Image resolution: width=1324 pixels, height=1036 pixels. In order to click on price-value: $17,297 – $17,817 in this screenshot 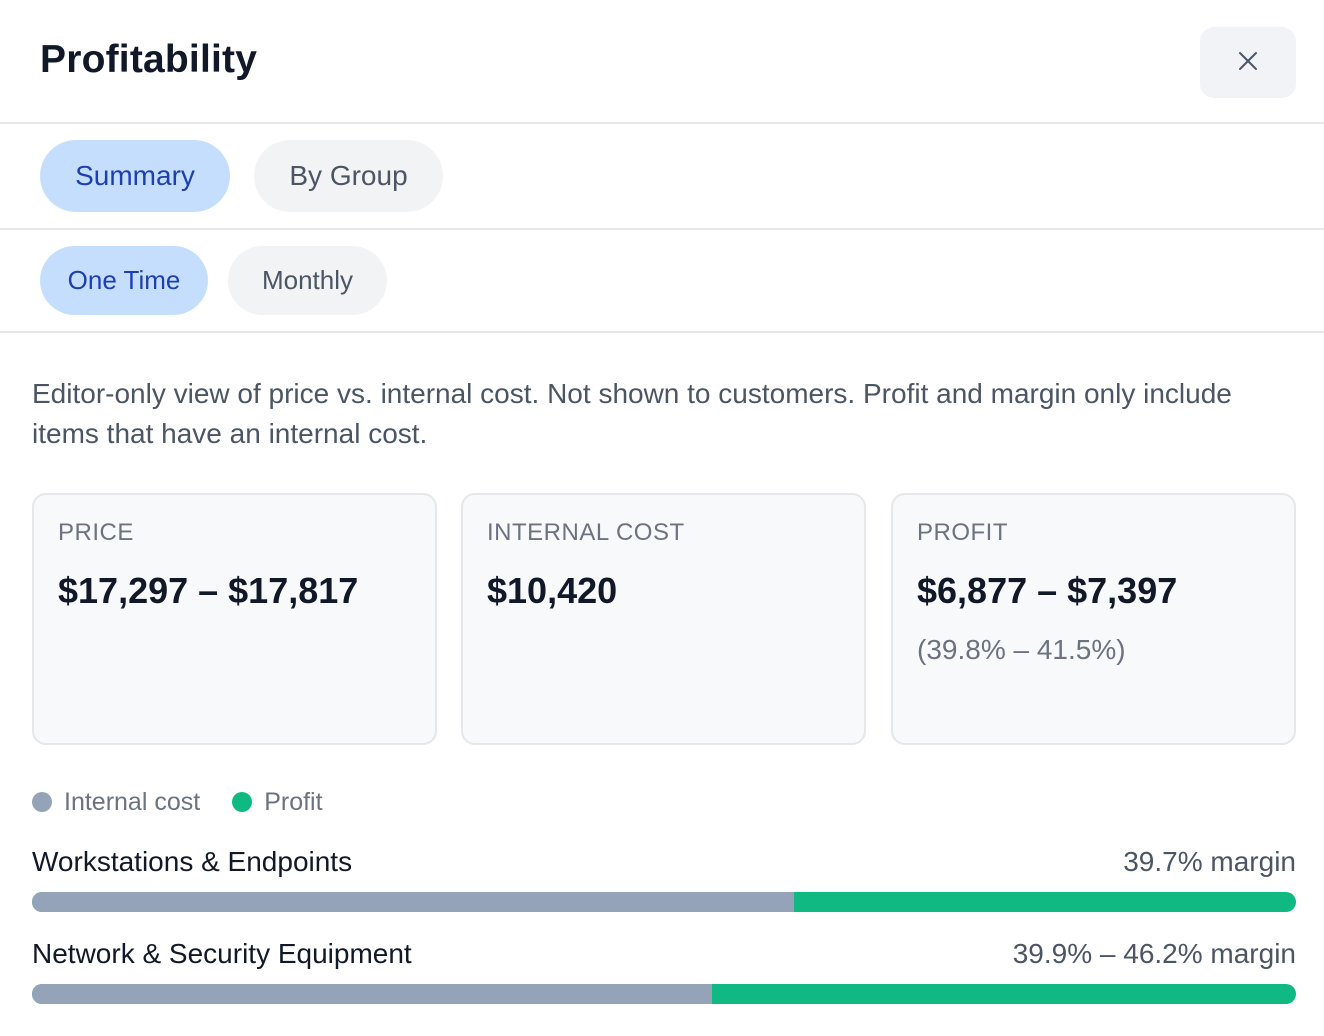, I will do `click(208, 590)`.